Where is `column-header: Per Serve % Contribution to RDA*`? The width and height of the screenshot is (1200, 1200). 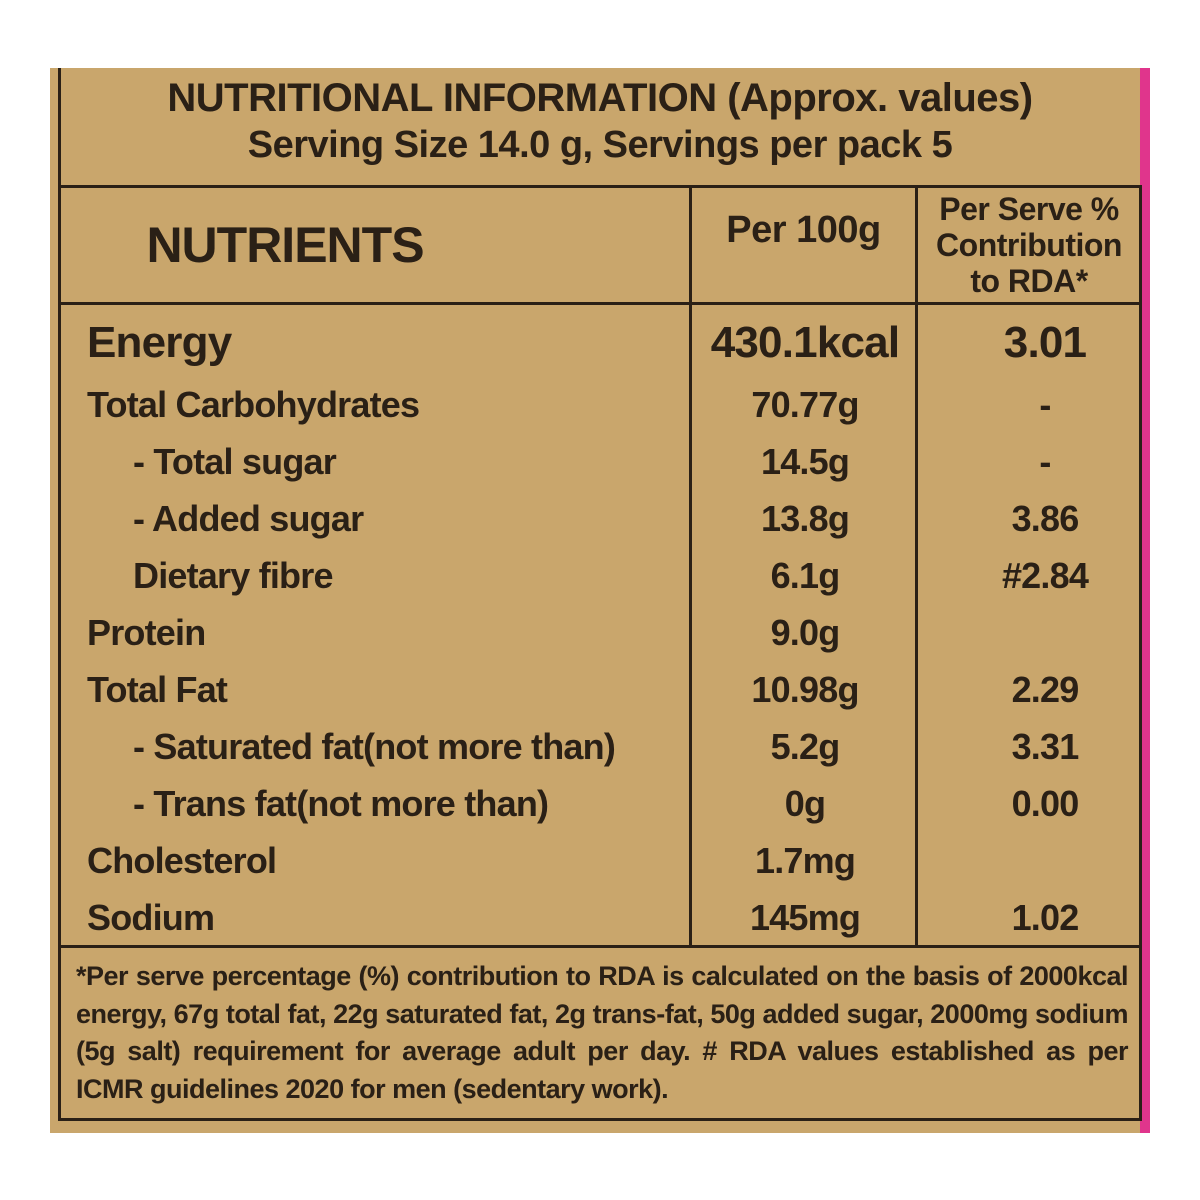
column-header: Per Serve % Contribution to RDA* is located at coordinates (1029, 245).